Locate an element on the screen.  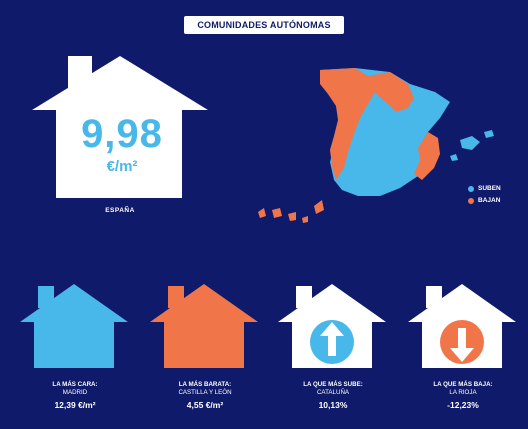
card-expensive-region: MADRID is located at coordinates (75, 392).